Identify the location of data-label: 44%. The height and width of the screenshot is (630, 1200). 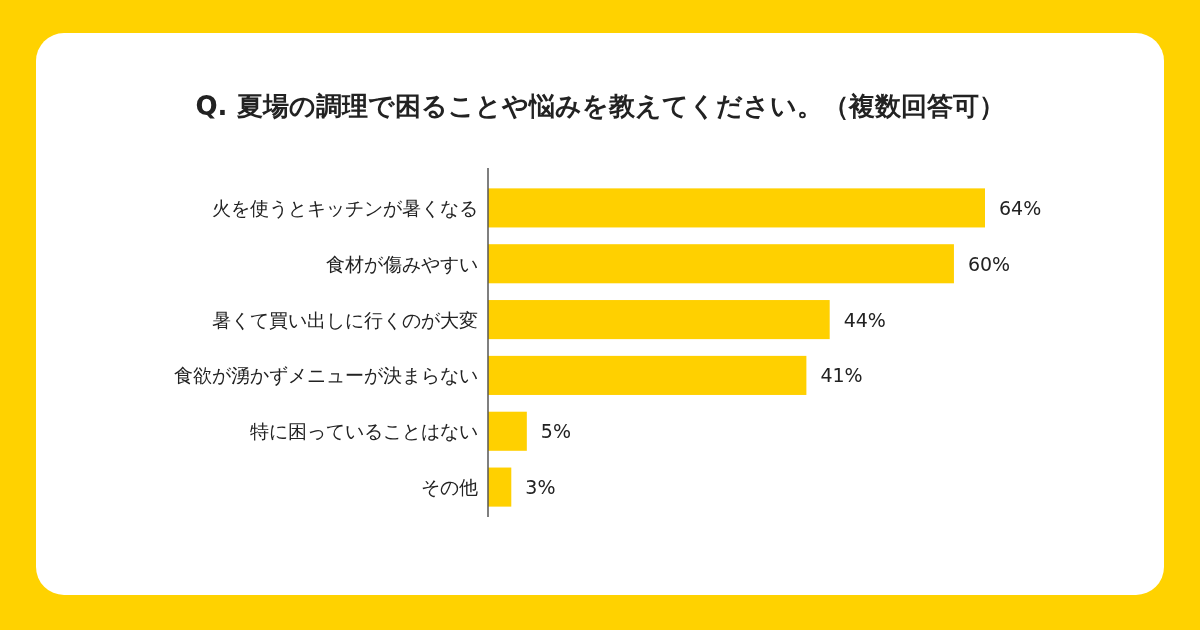
(864, 319).